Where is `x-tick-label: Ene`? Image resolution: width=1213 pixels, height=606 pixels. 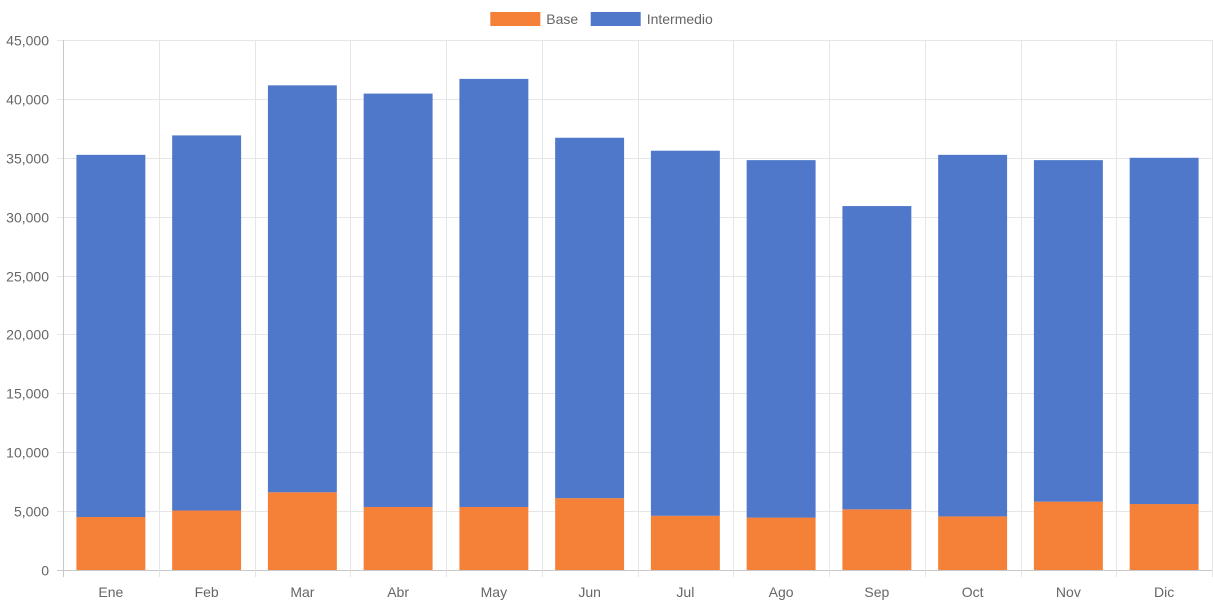
x-tick-label: Ene is located at coordinates (110, 592).